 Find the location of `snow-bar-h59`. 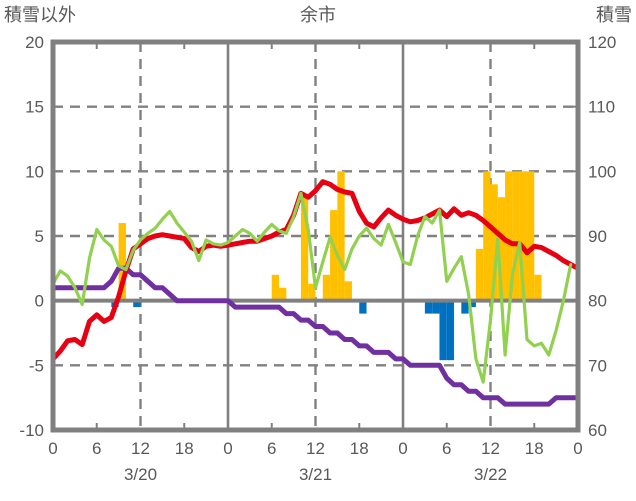

snow-bar-h59 is located at coordinates (487, 236).